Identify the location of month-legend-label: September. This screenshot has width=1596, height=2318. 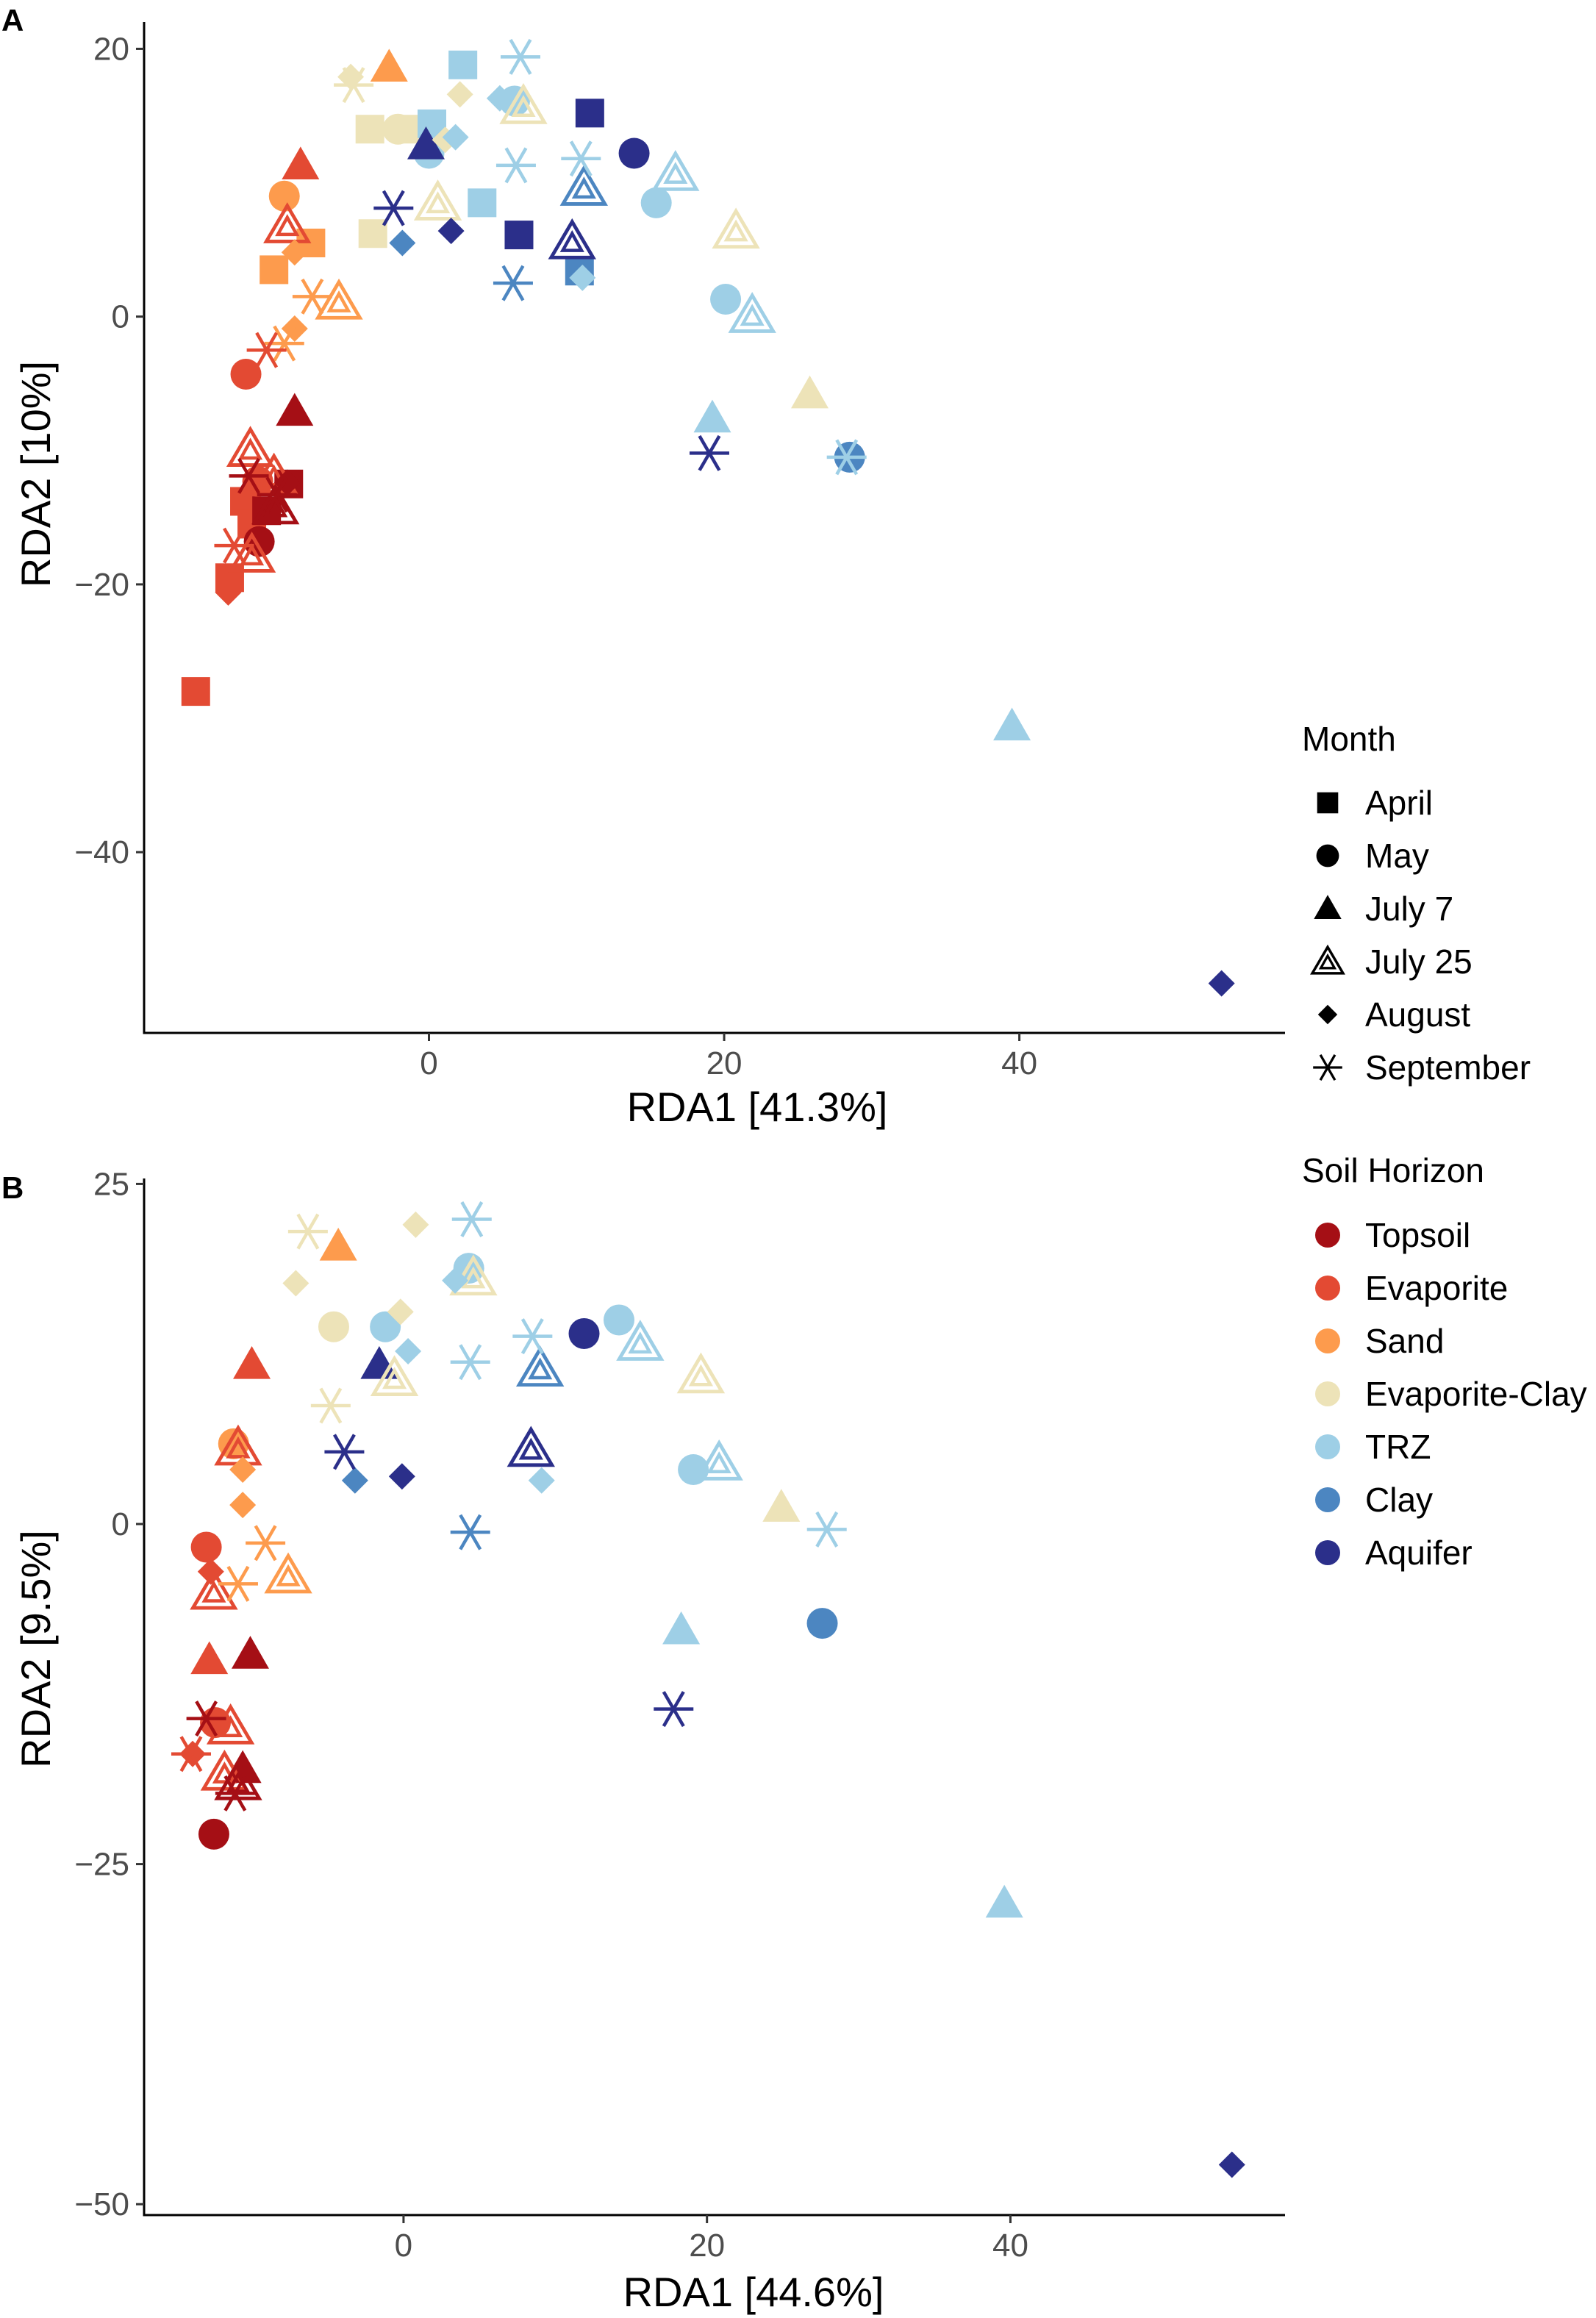
(1448, 1067).